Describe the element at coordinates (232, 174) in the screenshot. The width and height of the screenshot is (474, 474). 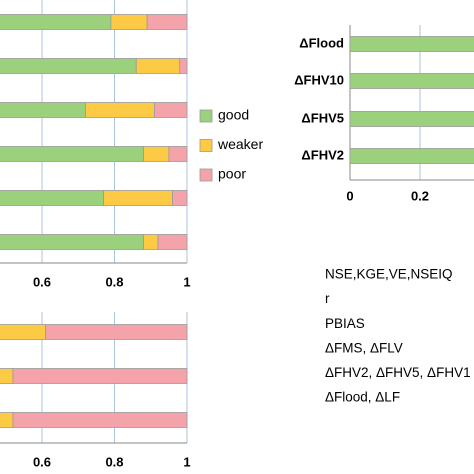
I see `legend-label: poor` at that location.